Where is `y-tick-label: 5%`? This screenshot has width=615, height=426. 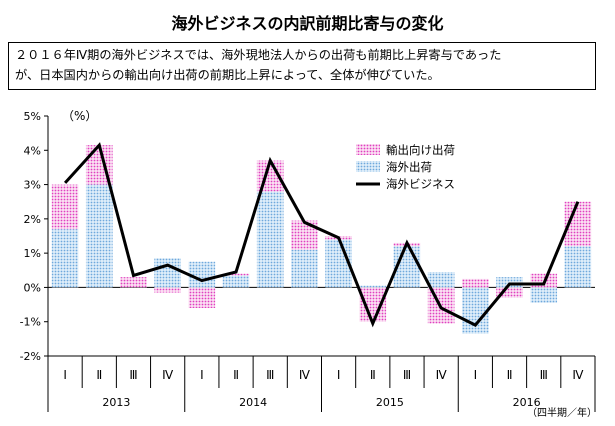
y-tick-label: 5% is located at coordinates (32, 116).